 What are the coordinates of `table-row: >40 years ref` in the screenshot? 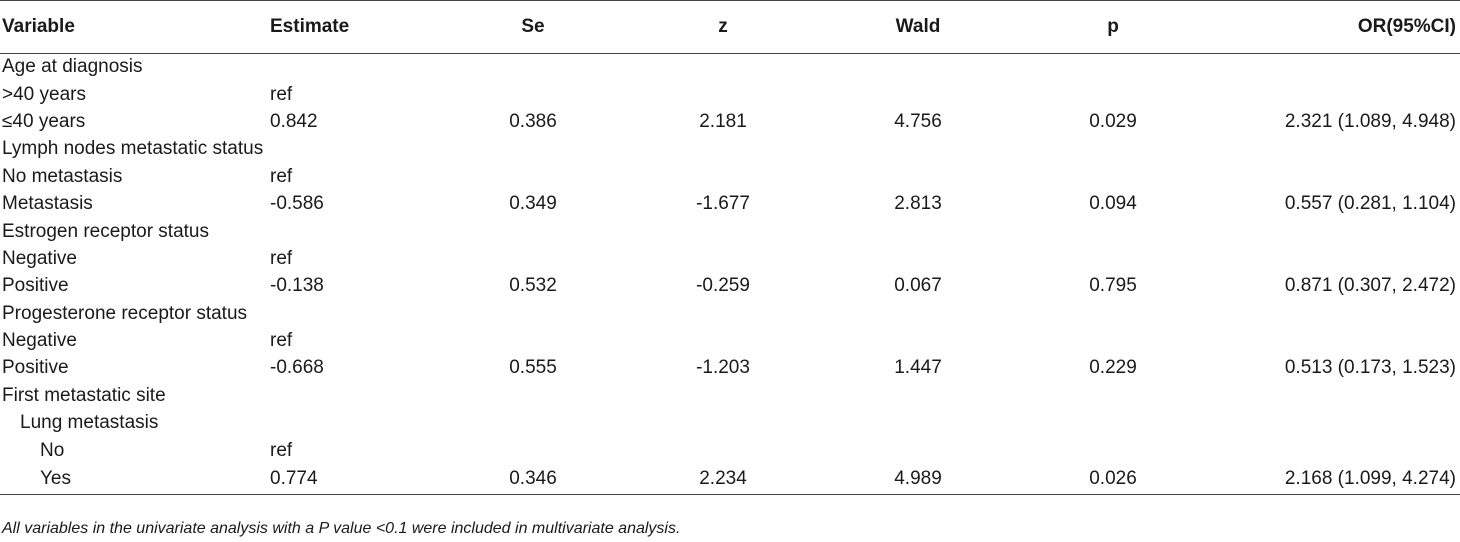 It's located at (730, 94).